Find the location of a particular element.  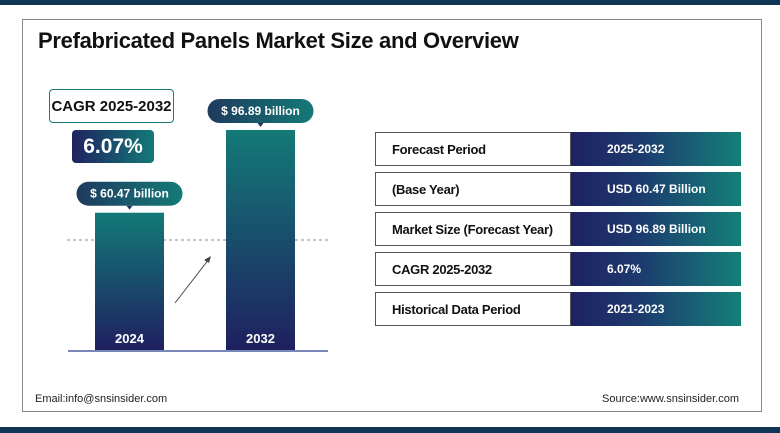

table-row: (Base Year) USD 60.47 Billion is located at coordinates (558, 189).